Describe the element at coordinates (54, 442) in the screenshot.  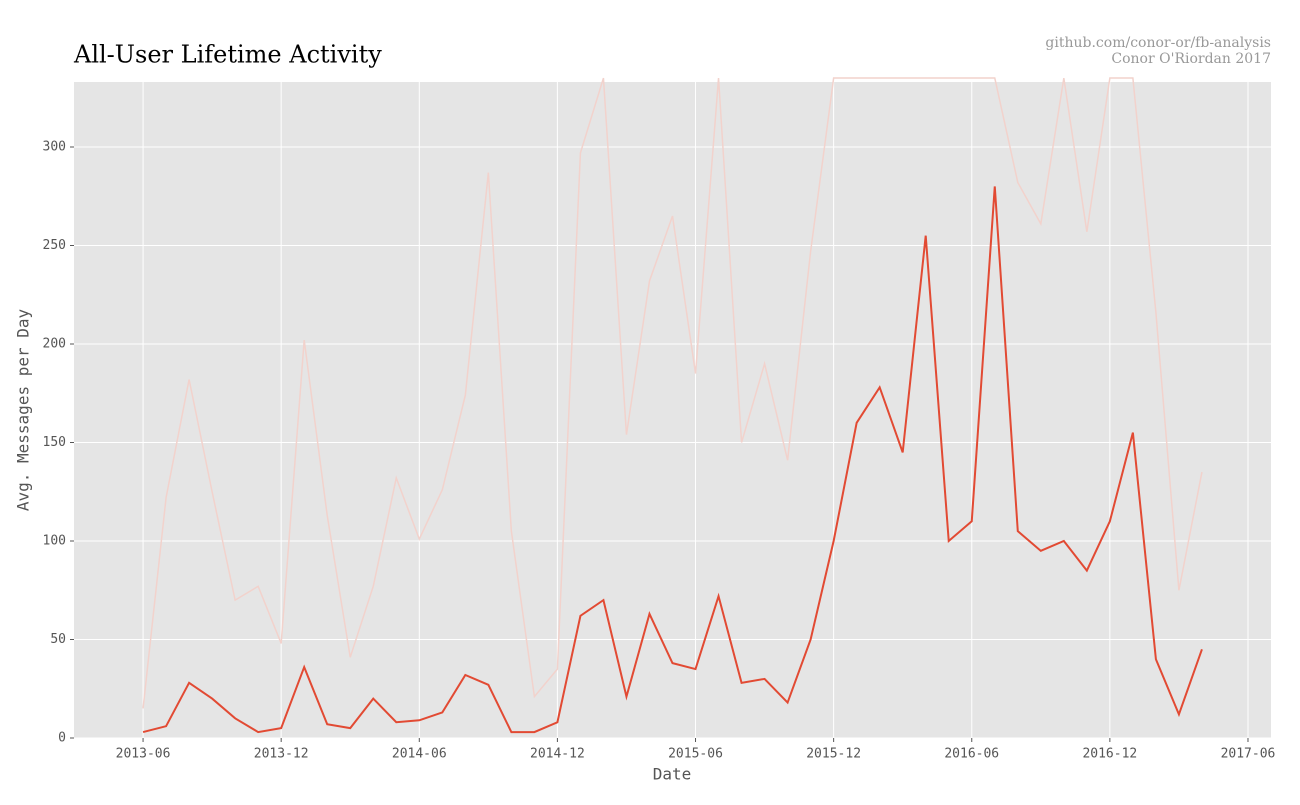
I see `y-tick-label: 150` at that location.